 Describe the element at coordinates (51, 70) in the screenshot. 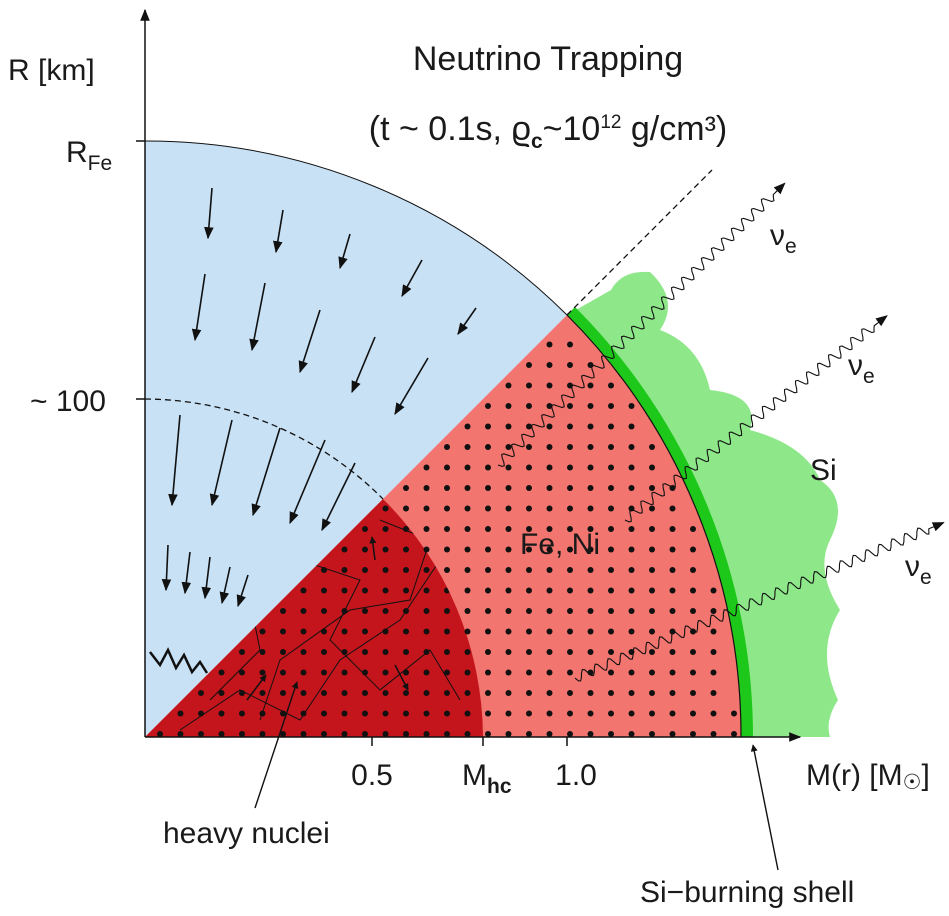

I see `y-axis-label: R [km]` at that location.